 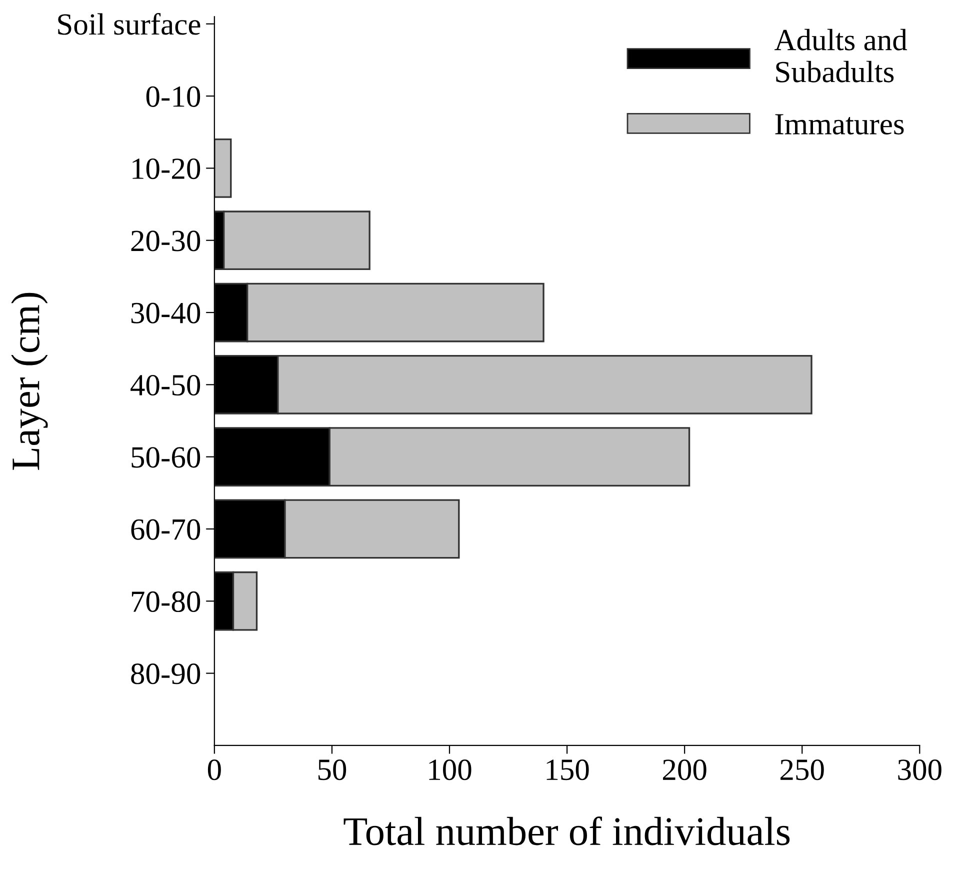 What do you see at coordinates (802, 770) in the screenshot?
I see `x-tick-label: 250` at bounding box center [802, 770].